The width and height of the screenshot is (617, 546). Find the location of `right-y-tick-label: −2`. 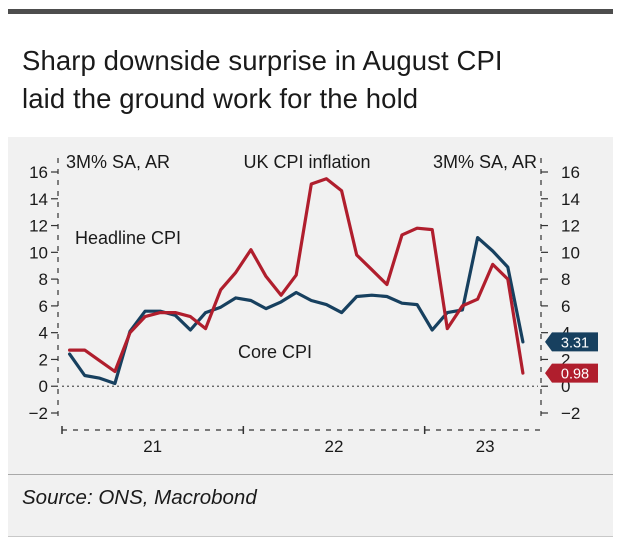

right-y-tick-label: −2 is located at coordinates (570, 413).